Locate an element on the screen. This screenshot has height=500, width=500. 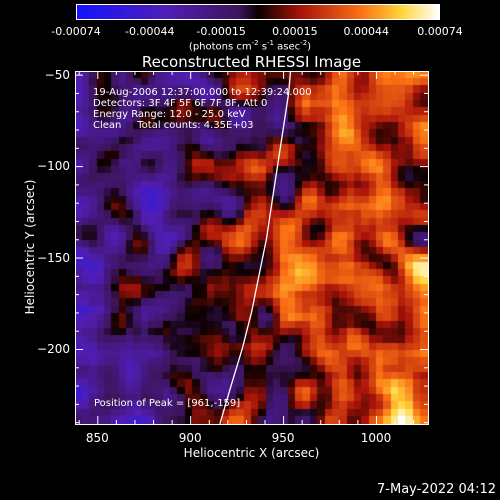
colorbar-tick-label: 0.00074 is located at coordinates (440, 31).